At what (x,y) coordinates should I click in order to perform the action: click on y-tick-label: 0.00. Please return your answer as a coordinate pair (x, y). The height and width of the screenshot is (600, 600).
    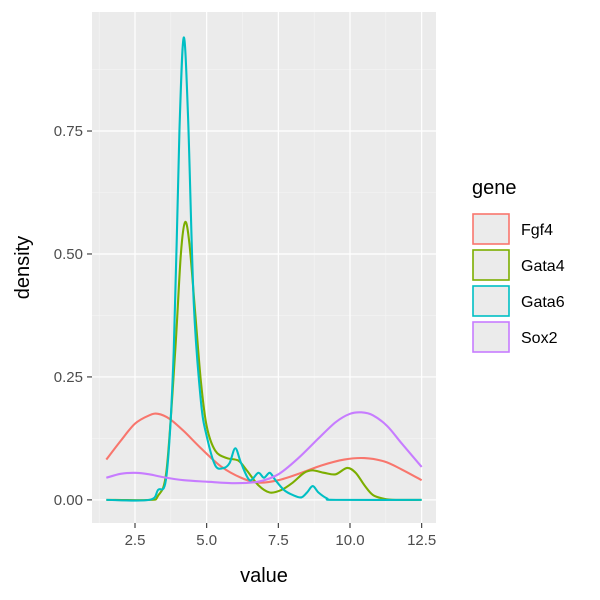
    Looking at the image, I should click on (68, 500).